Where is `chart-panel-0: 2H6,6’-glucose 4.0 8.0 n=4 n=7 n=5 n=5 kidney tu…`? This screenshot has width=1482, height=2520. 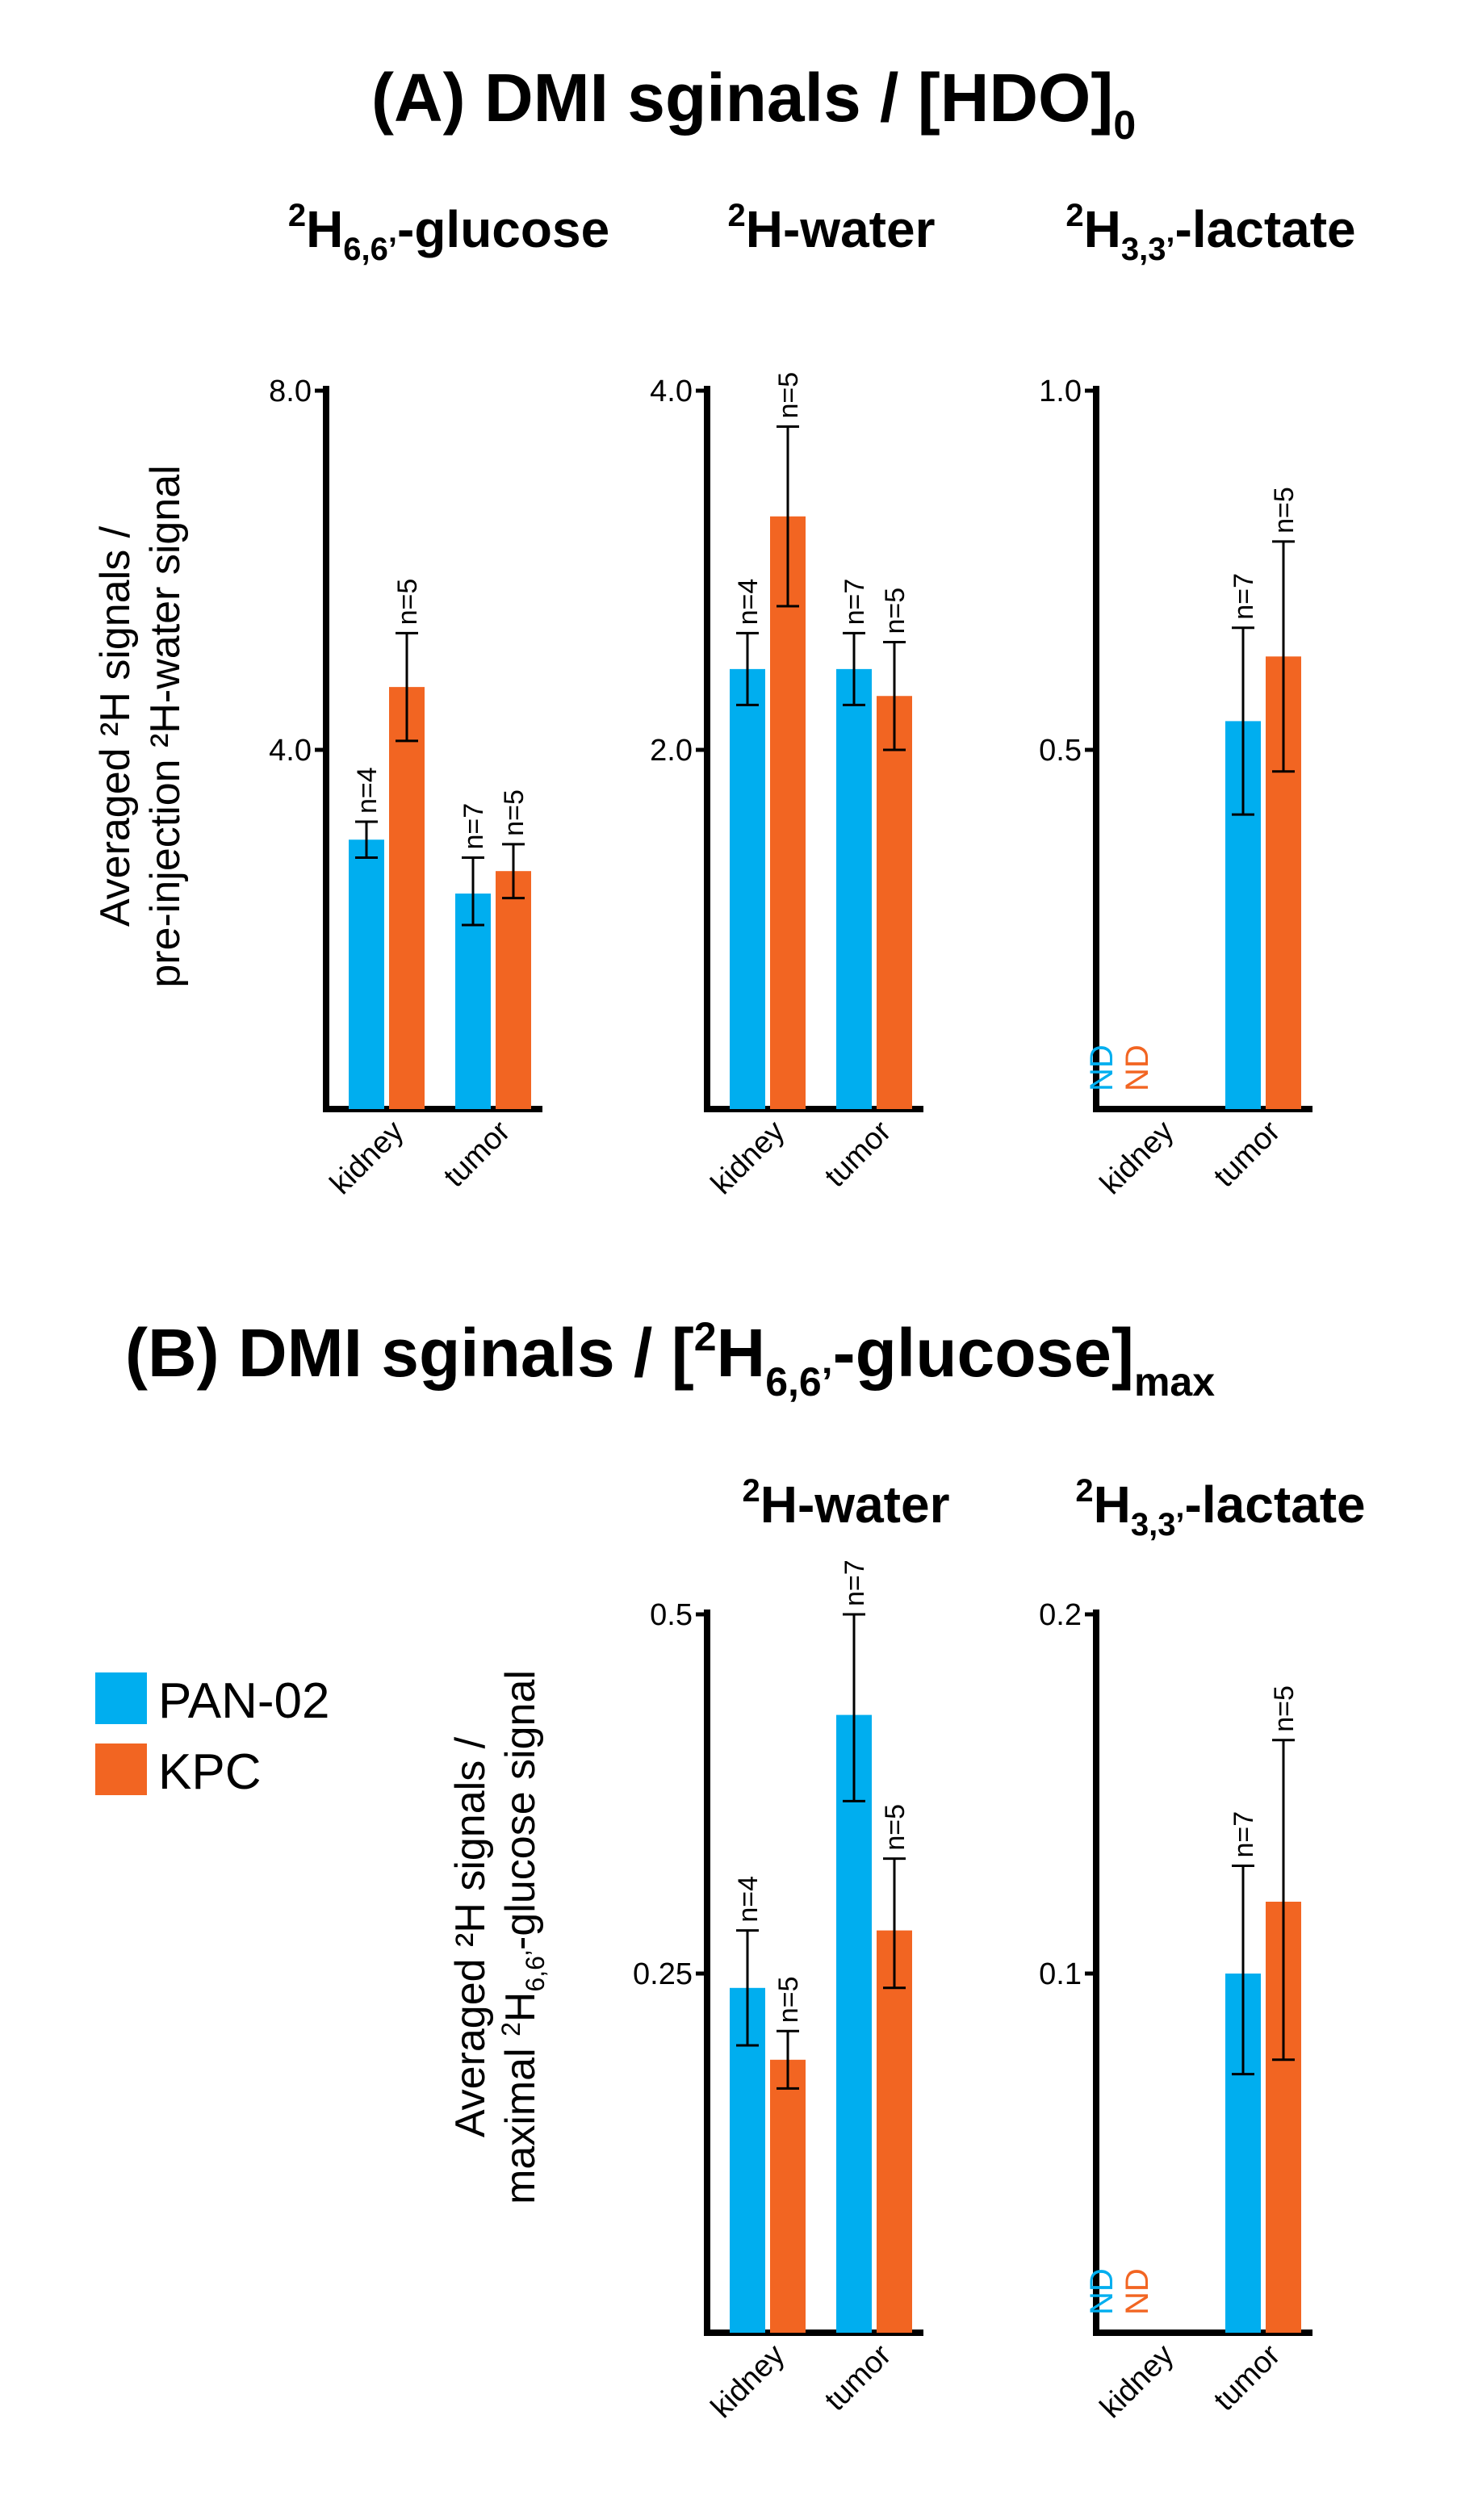 chart-panel-0: 2H6,6’-glucose 4.0 8.0 n=4 n=7 n=5 n=5 kidney tu… is located at coordinates (439, 699).